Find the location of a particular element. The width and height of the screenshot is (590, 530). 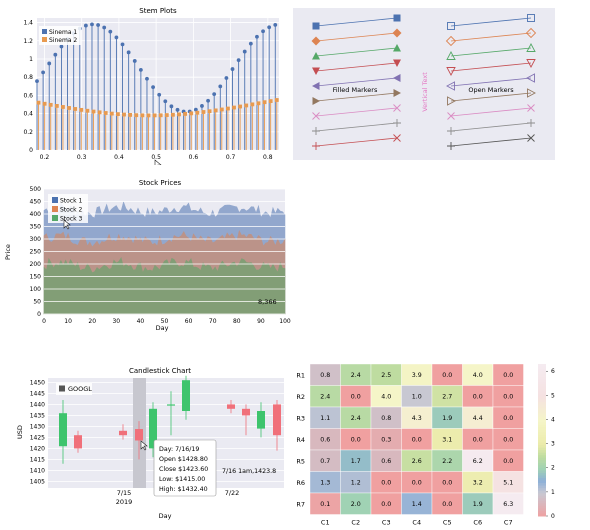

stem-xtick: 0.3 is located at coordinates (82, 157).